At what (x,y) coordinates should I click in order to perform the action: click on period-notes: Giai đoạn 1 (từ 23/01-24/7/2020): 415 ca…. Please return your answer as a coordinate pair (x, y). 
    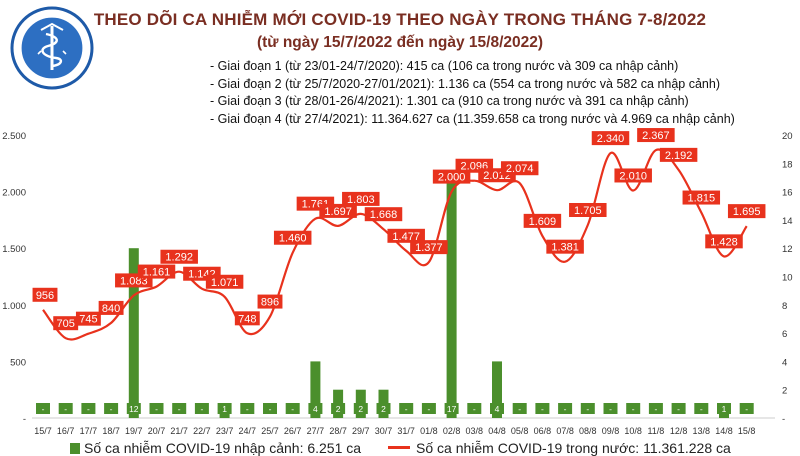
    Looking at the image, I should click on (472, 93).